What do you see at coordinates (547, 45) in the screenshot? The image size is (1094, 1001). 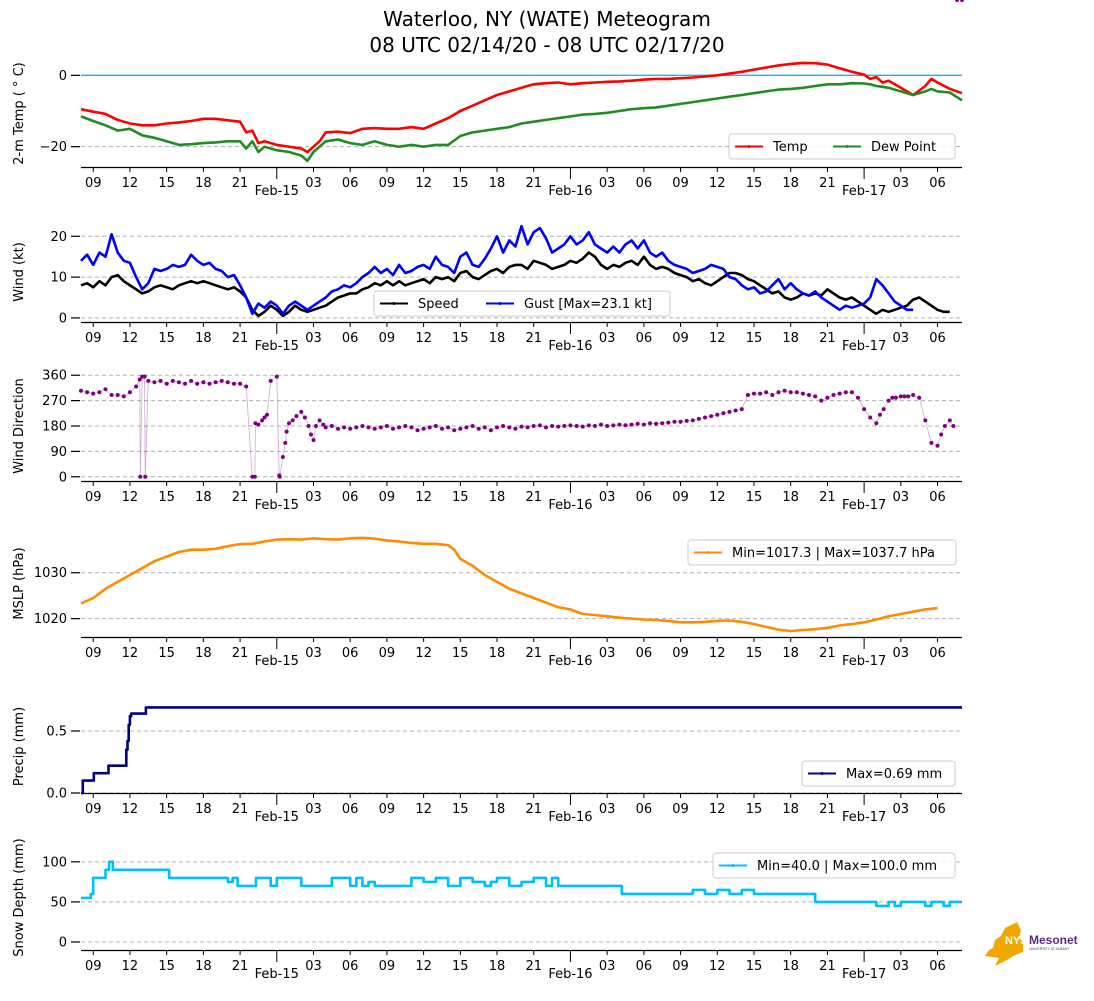 I see `chart-title-line2: 08 UTC 02/14/20 - 08 UTC 02/17/20` at bounding box center [547, 45].